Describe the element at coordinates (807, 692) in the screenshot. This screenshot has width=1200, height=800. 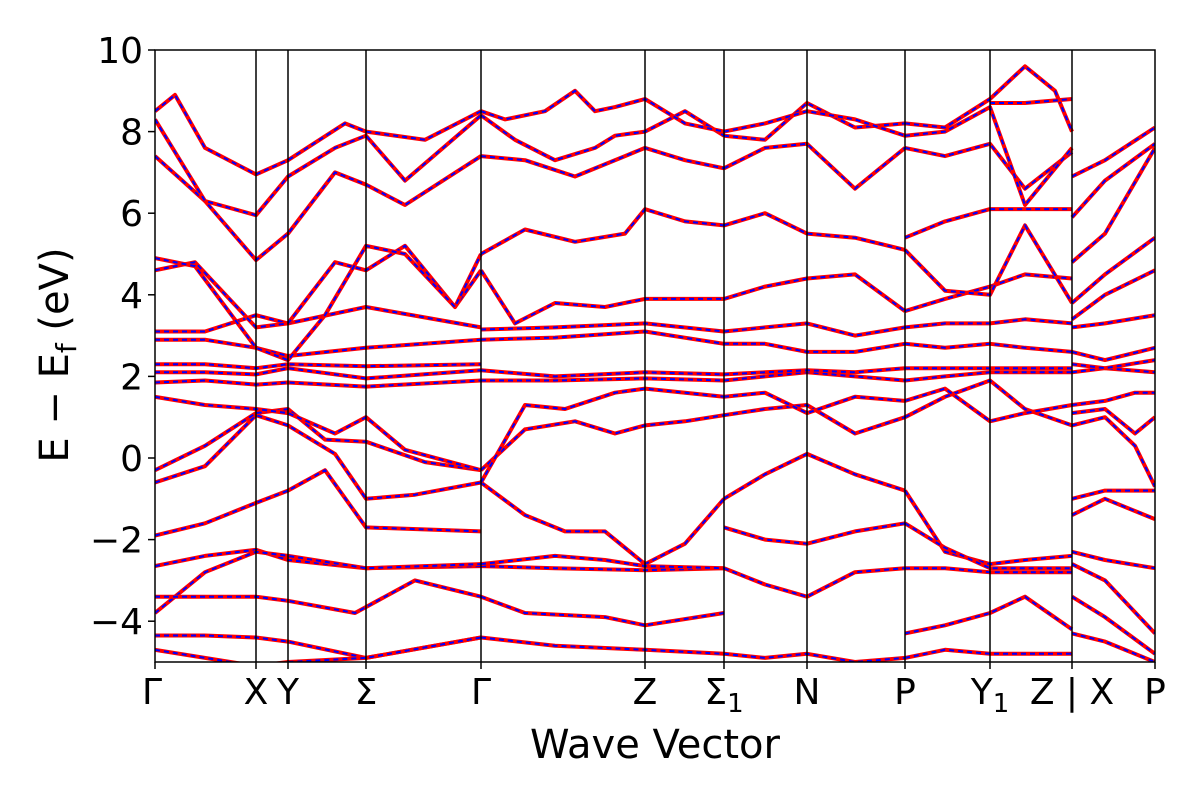
I see `x-tick-label: N` at that location.